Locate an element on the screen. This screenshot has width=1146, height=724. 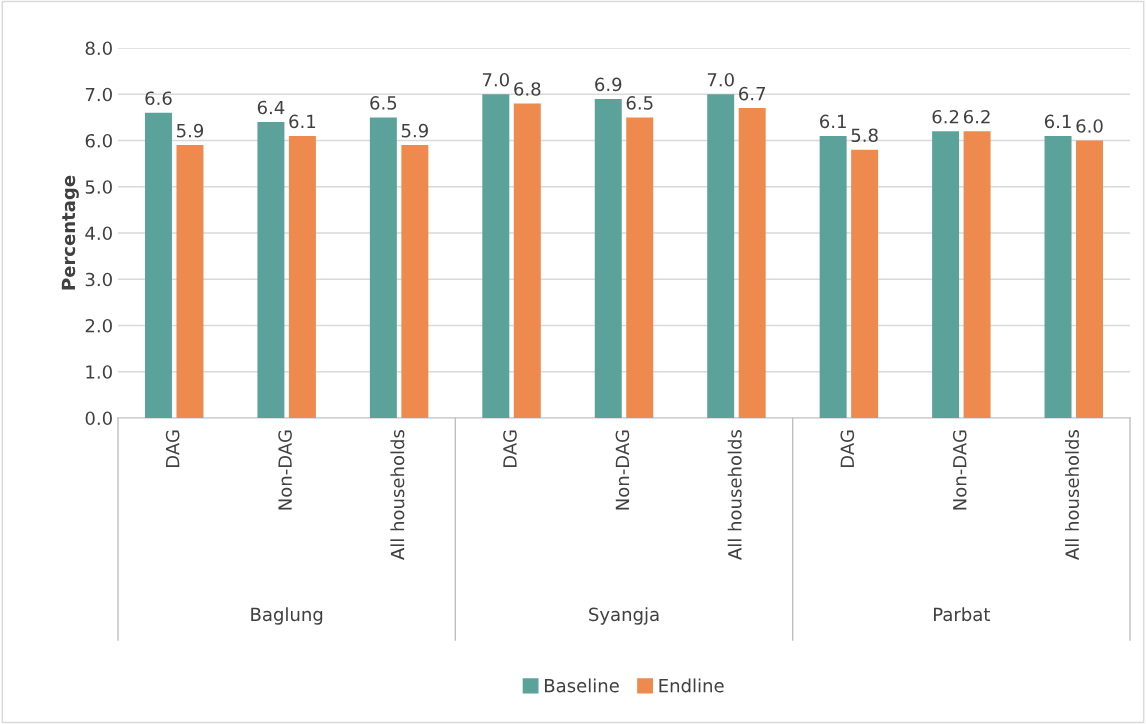
text: Baglung is located at coordinates (287, 616).